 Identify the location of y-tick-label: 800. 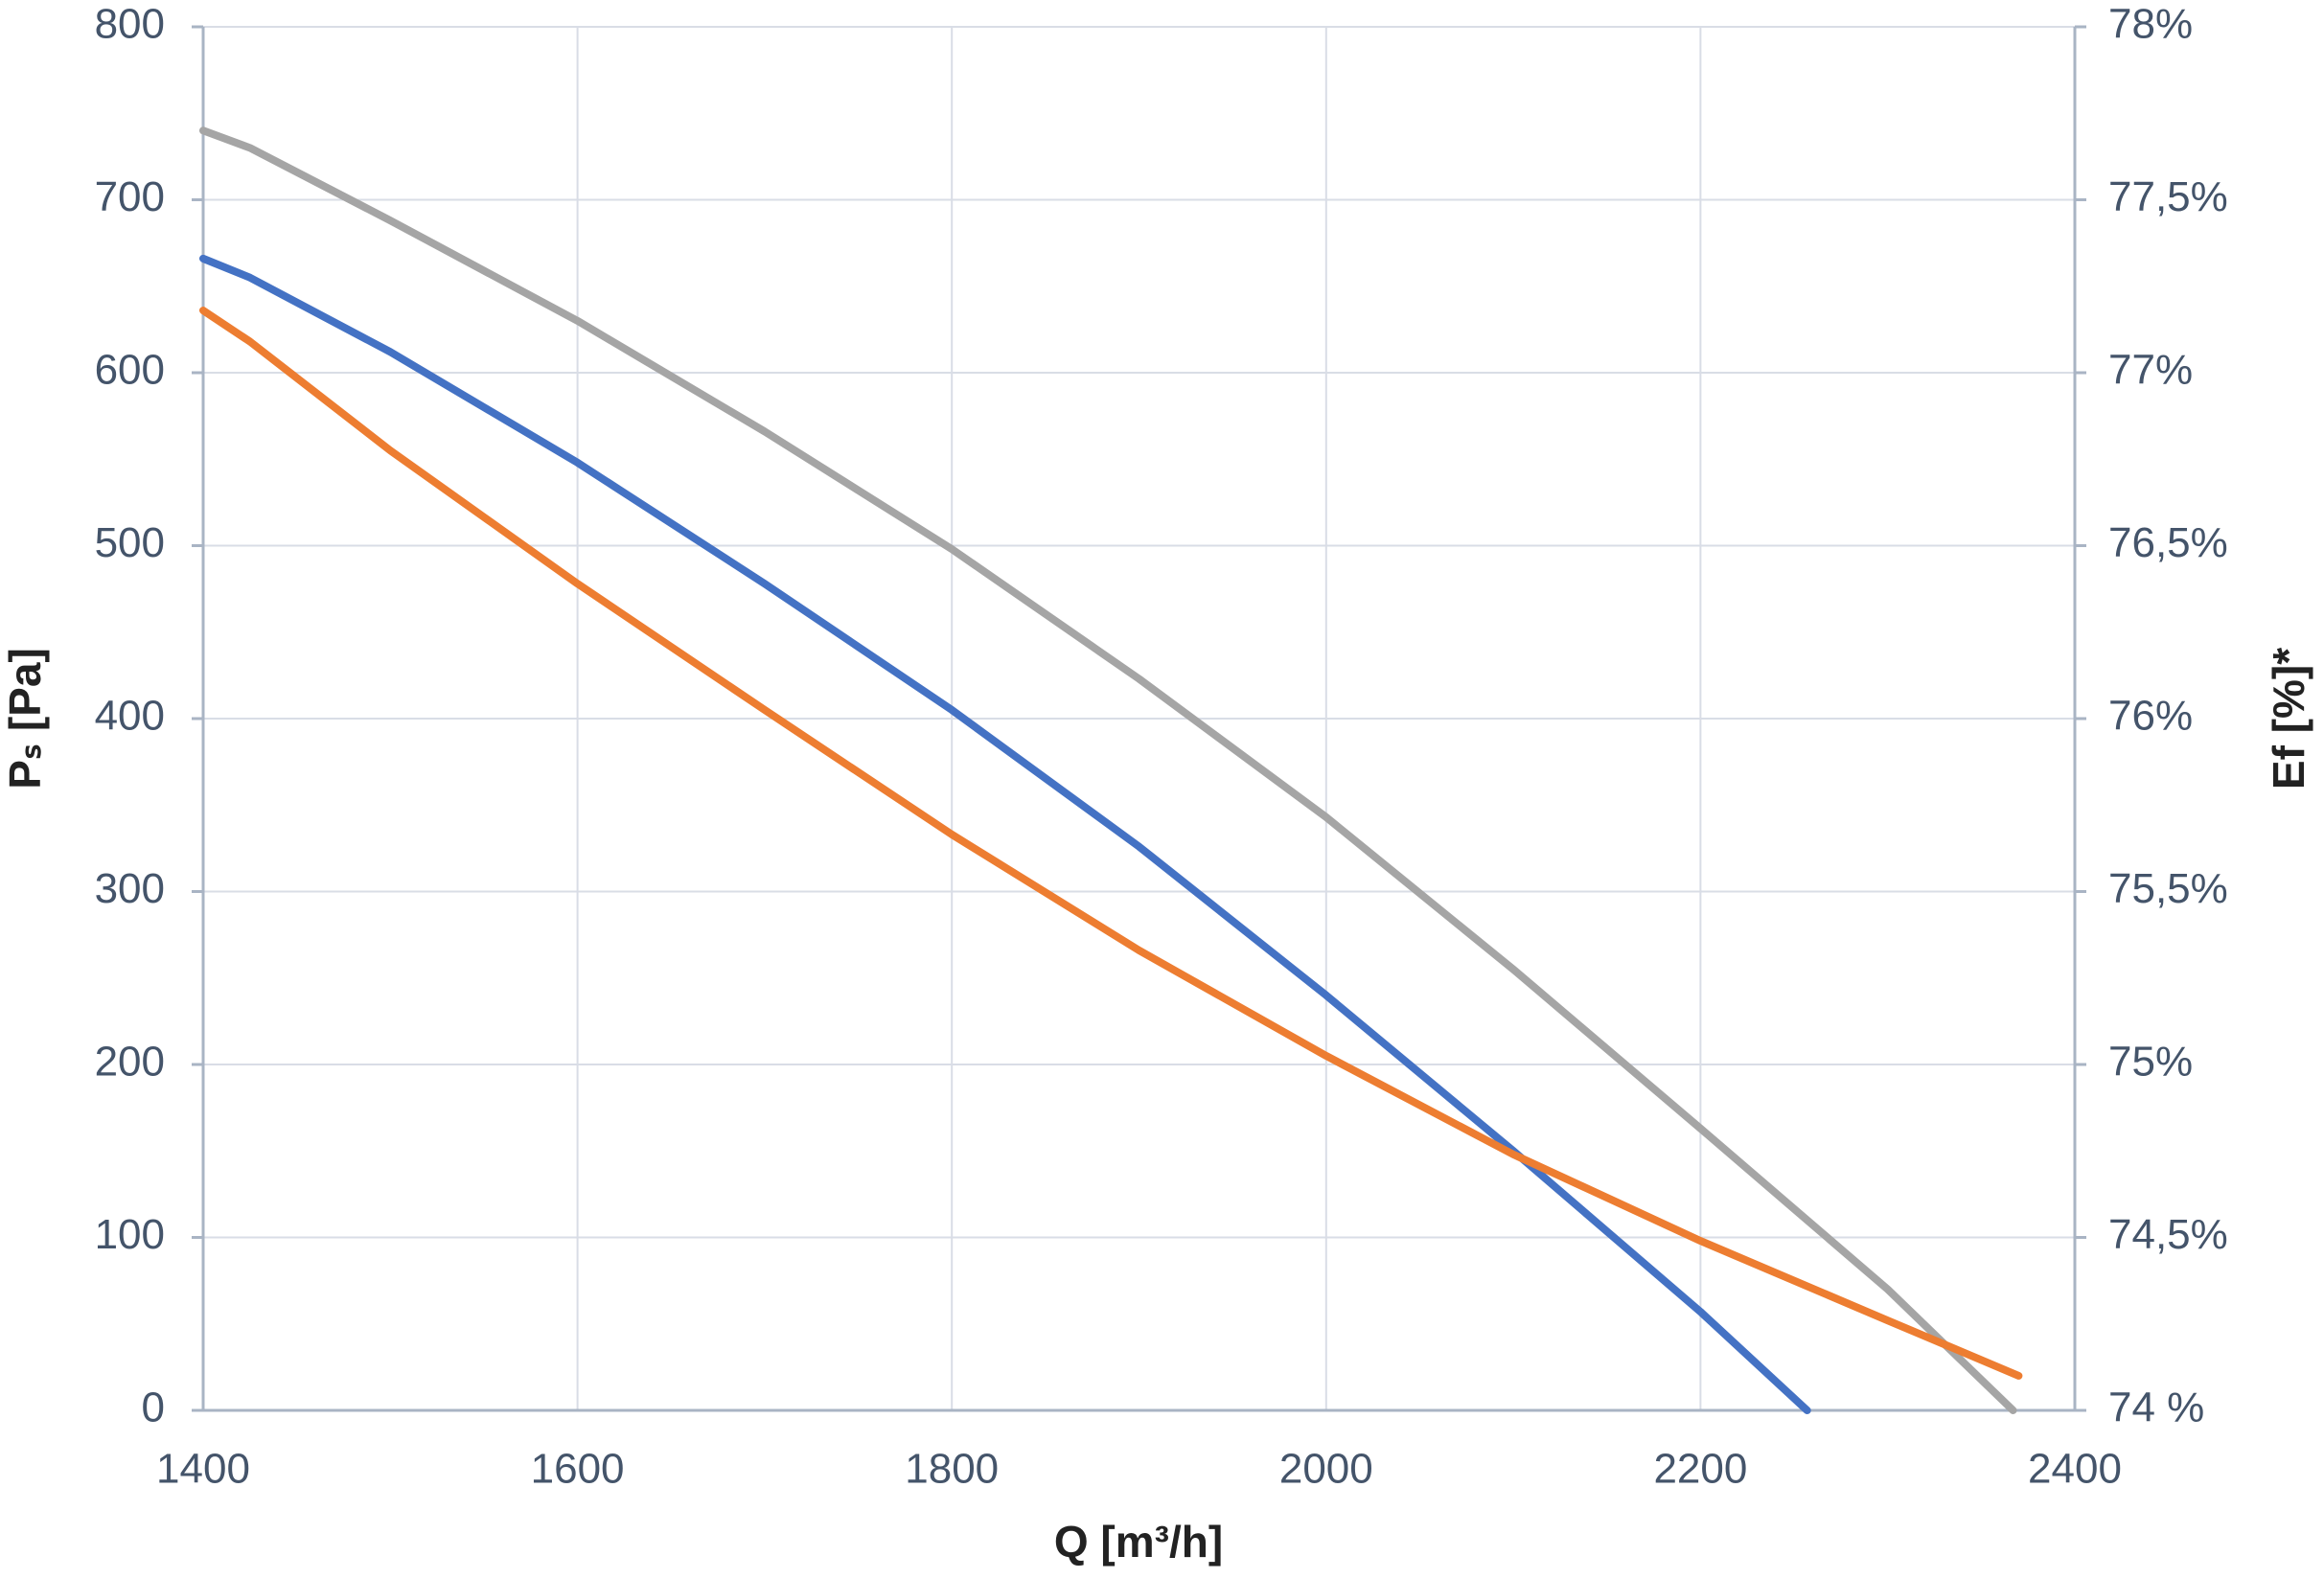
(130, 25).